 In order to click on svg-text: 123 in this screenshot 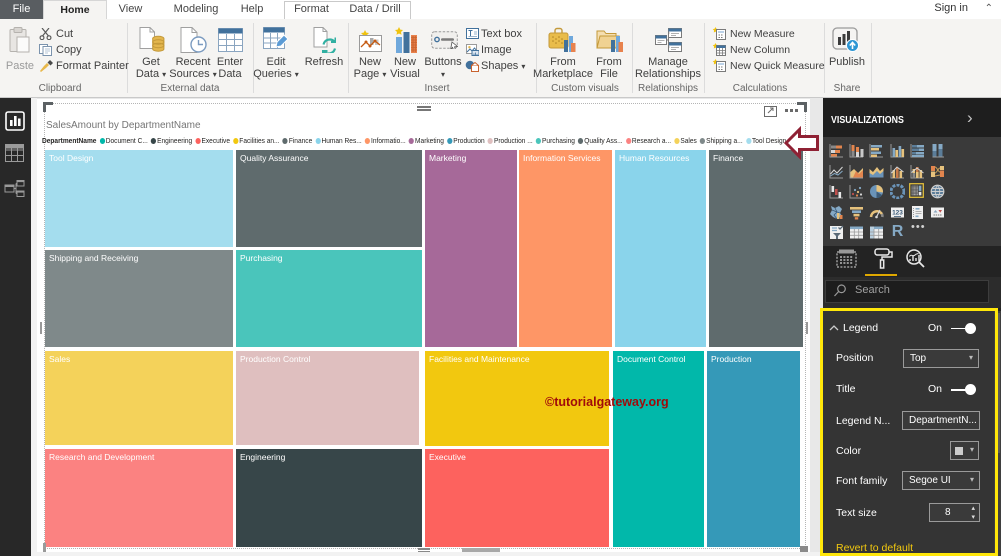, I will do `click(897, 213)`.